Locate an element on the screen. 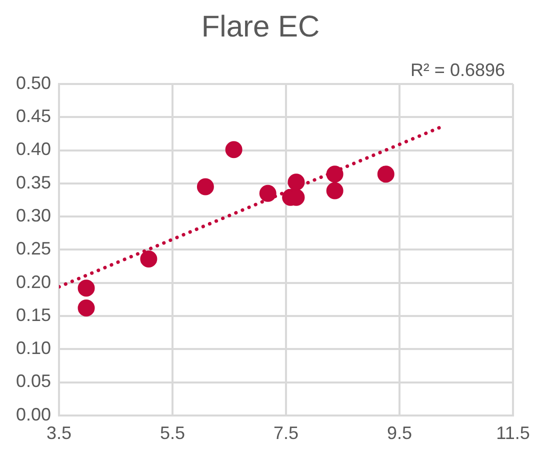  x-tick-label: 5.5 is located at coordinates (173, 433).